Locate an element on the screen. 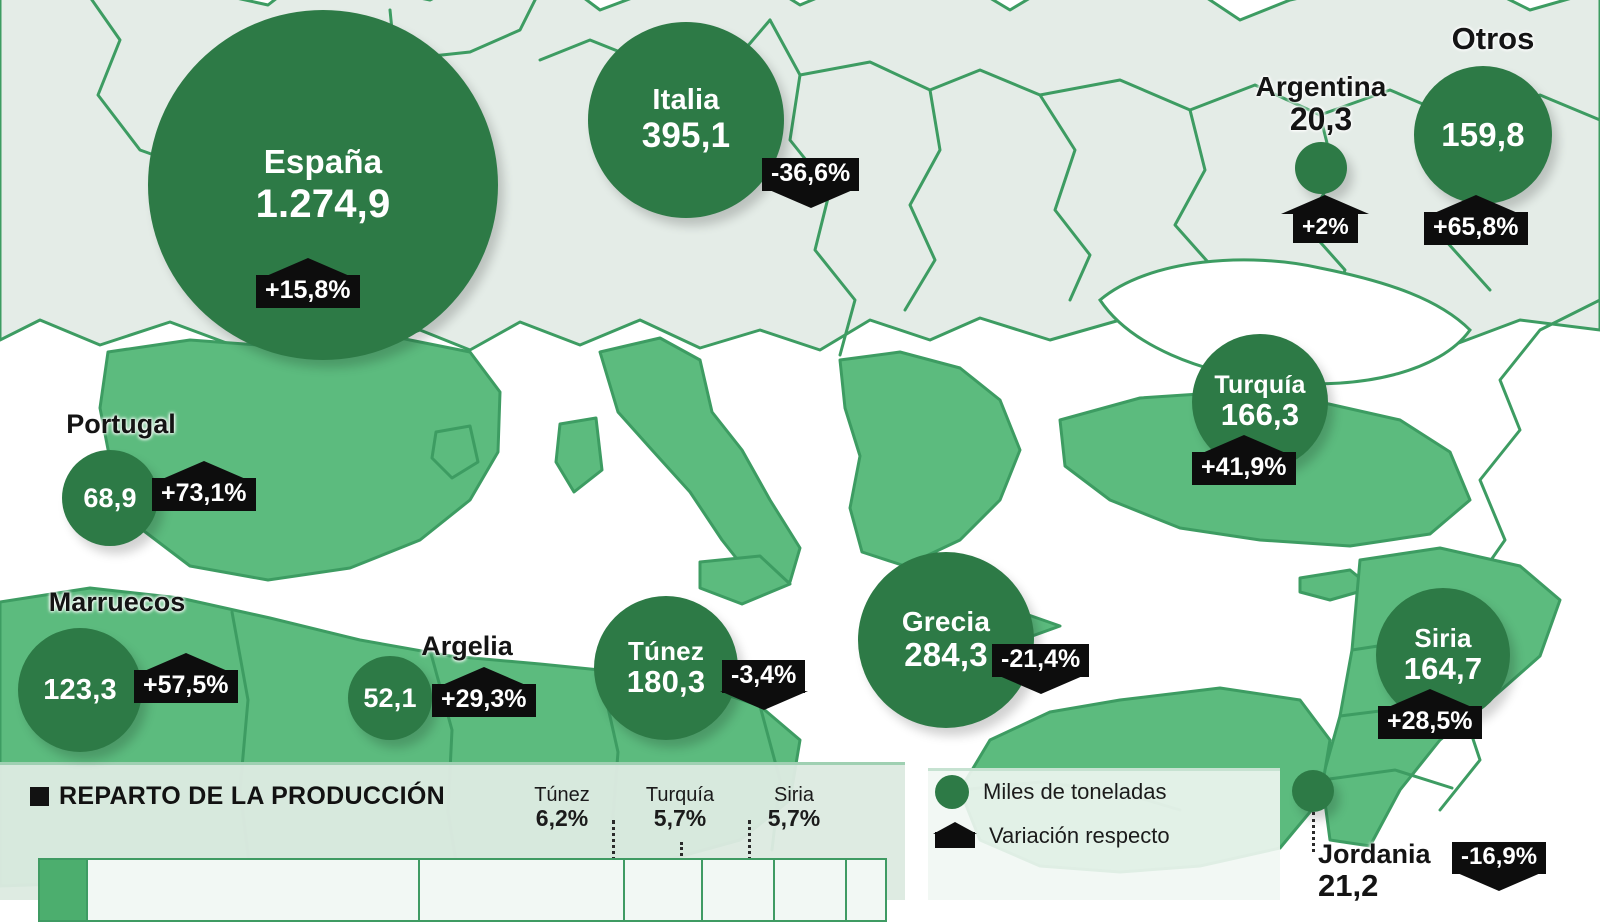 The image size is (1600, 922). label-argelia-name: Argelia is located at coordinates (467, 646).